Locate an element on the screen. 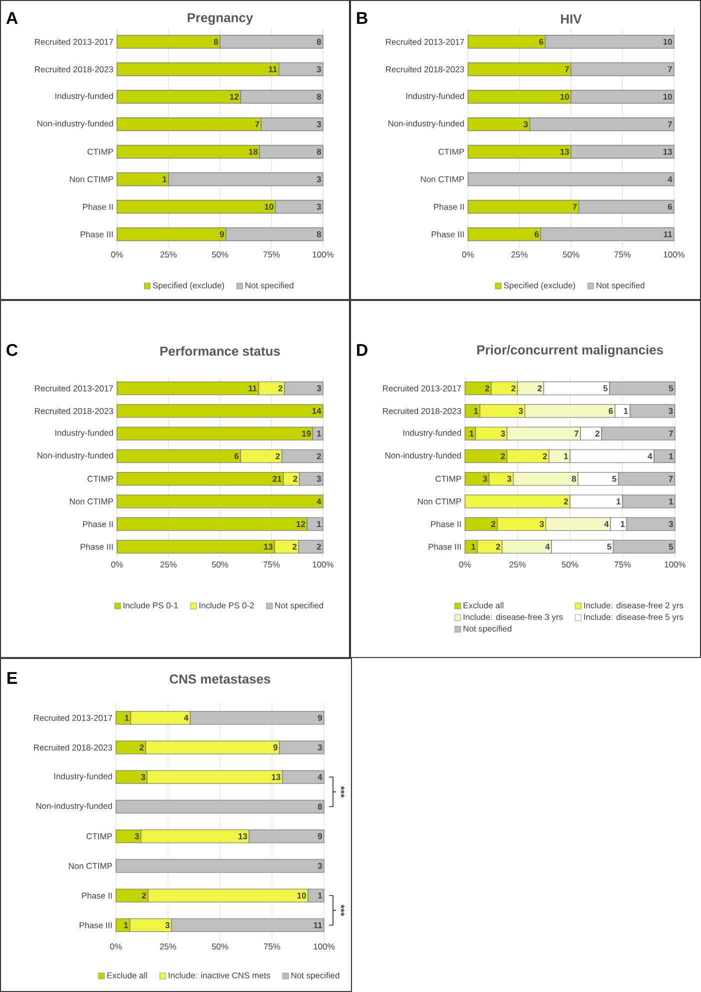 This screenshot has width=701, height=992. chart-title: HIV is located at coordinates (571, 19).